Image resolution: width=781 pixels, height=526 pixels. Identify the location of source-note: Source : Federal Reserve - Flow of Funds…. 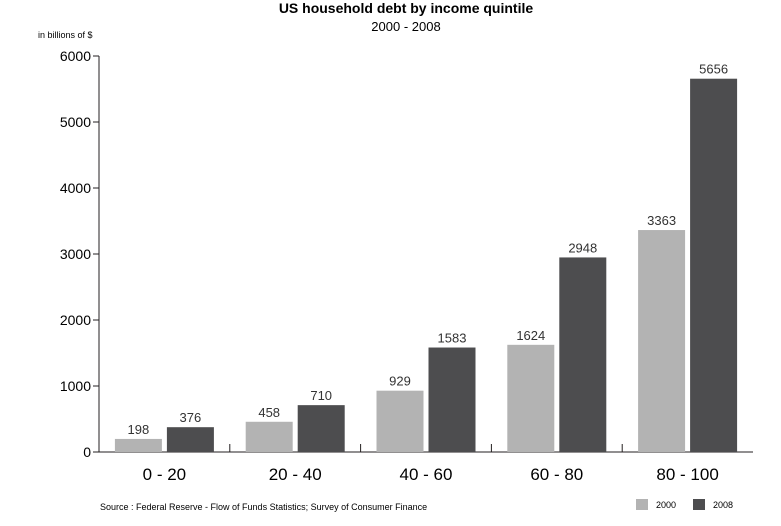
(263, 507).